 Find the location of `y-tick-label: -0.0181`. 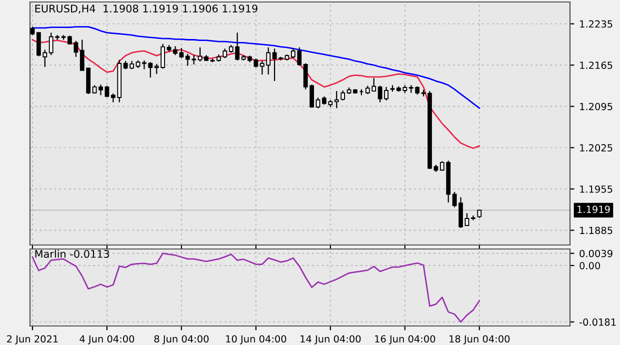

y-tick-label: -0.0181 is located at coordinates (598, 322).